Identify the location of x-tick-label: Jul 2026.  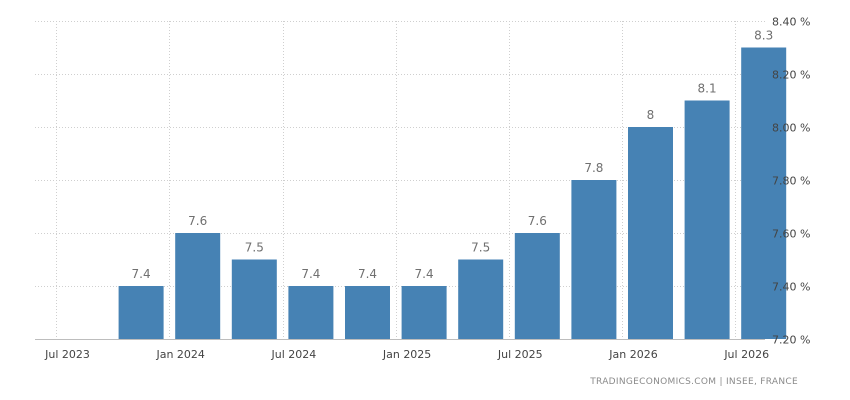
(746, 354).